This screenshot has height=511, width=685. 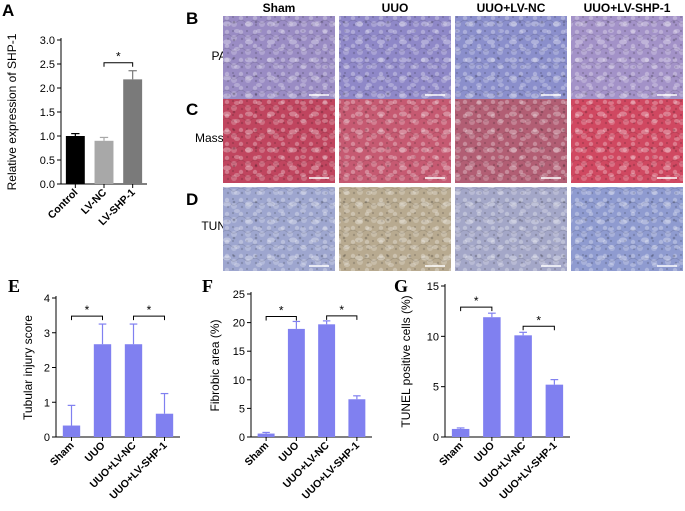 I want to click on bar-control, so click(x=75, y=160).